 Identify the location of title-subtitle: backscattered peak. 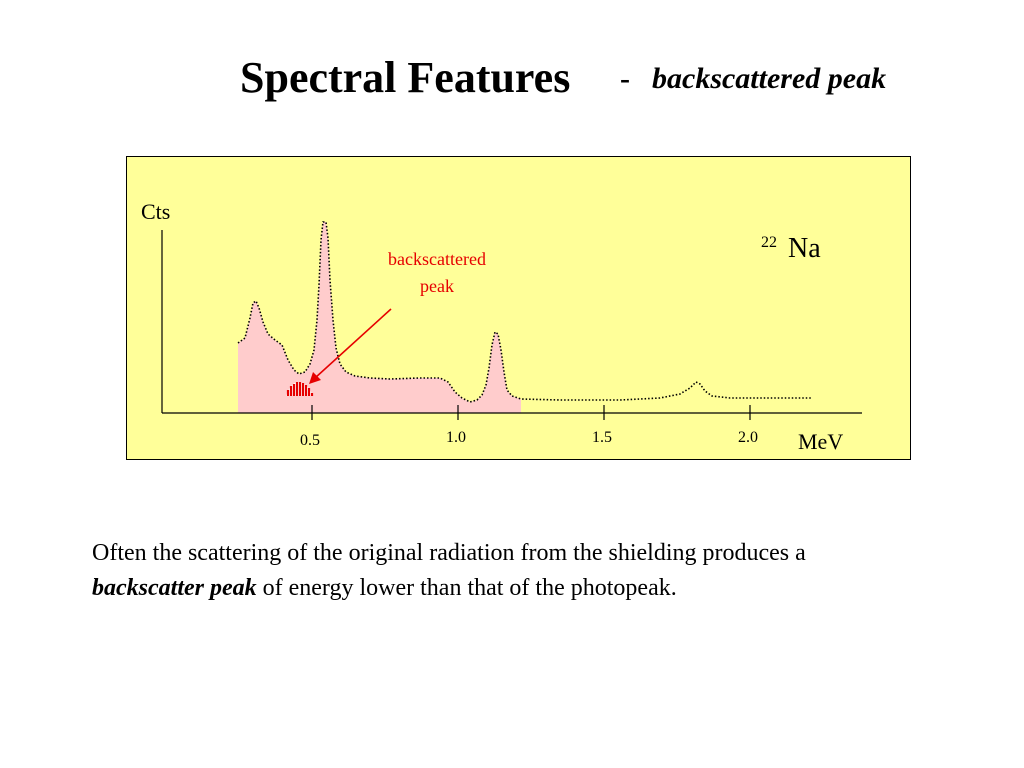
(769, 78).